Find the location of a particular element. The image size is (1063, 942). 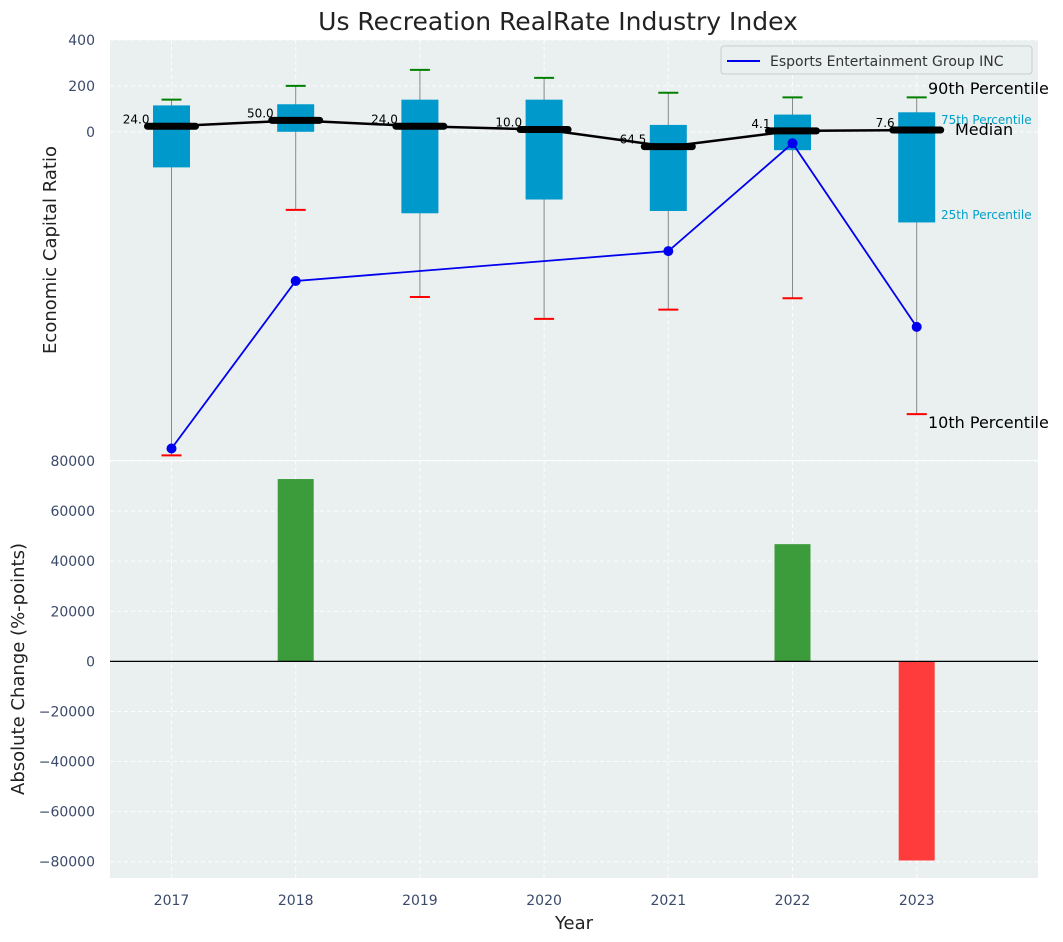

median-value-label: 50.0 is located at coordinates (260, 113).